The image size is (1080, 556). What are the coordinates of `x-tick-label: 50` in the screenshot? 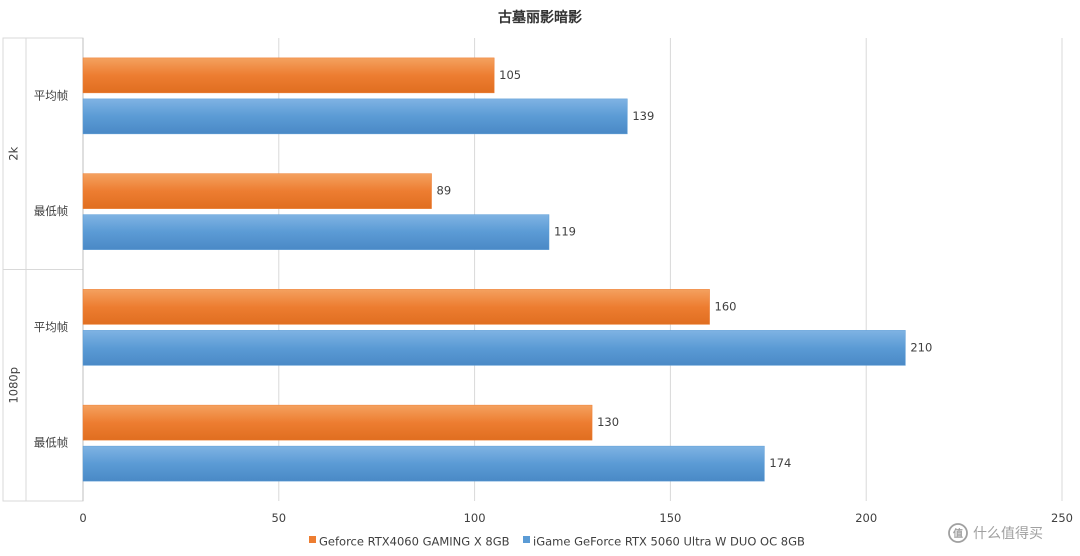 It's located at (278, 518).